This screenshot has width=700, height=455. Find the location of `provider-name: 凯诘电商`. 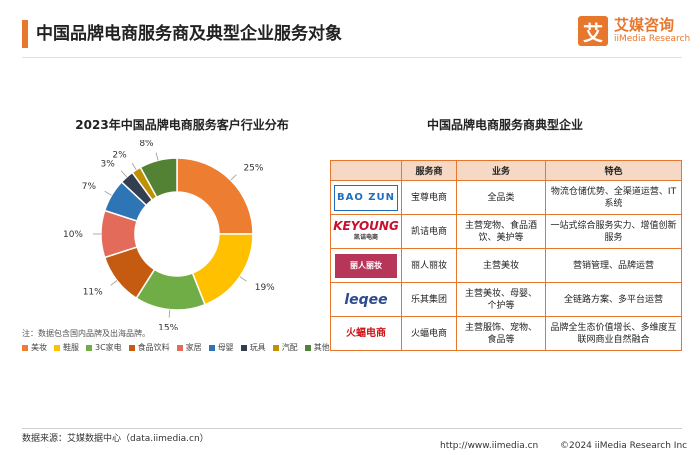

provider-name: 凯诘电商 is located at coordinates (429, 231).